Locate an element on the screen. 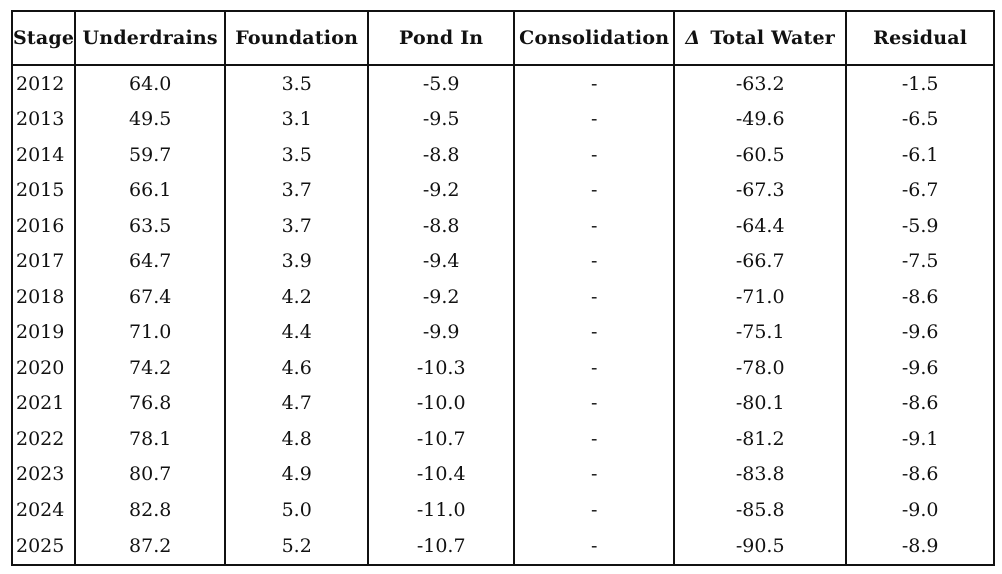  cell-foundation: 5.2 is located at coordinates (296, 546).